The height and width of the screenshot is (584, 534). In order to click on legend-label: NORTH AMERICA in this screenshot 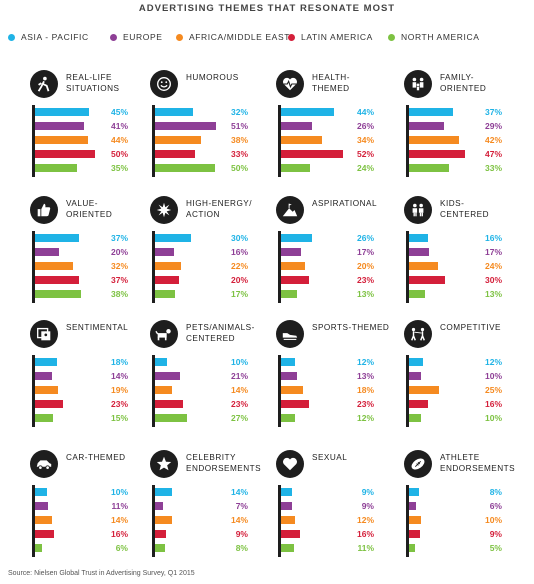, I will do `click(440, 37)`.